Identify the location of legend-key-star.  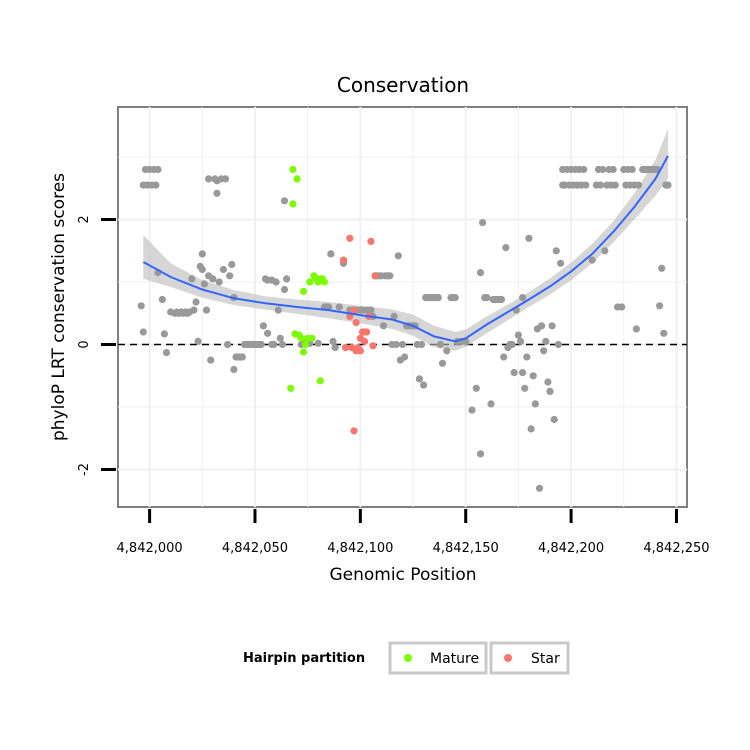
(529, 658).